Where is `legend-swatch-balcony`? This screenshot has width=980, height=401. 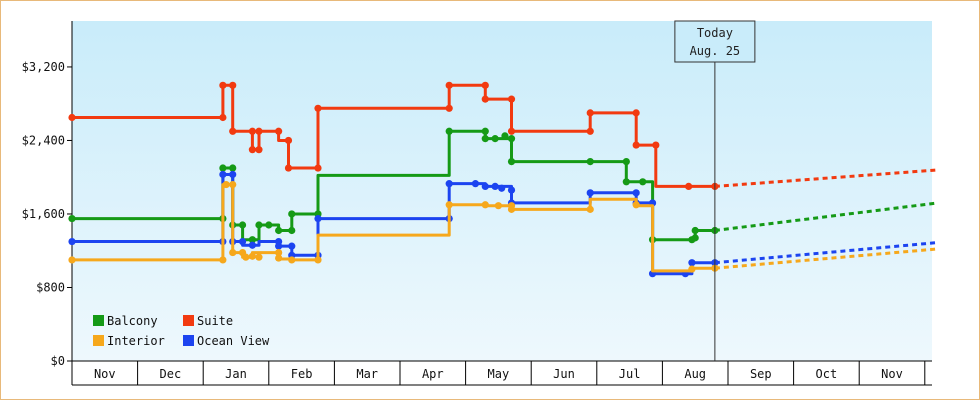
legend-swatch-balcony is located at coordinates (98, 320).